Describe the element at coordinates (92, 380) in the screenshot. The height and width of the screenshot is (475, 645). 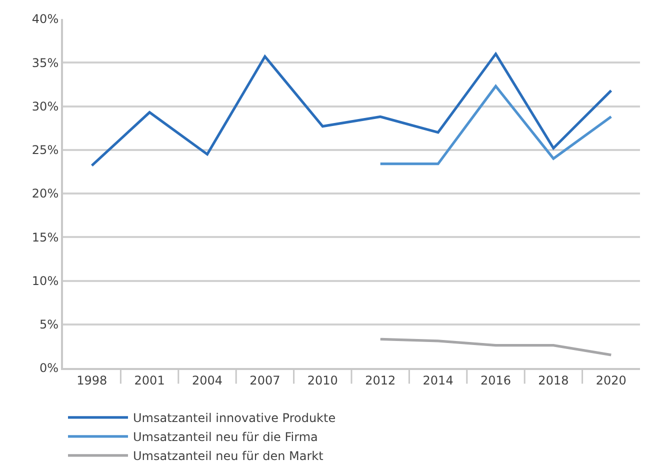
I see `x-tick-label: 1998` at that location.